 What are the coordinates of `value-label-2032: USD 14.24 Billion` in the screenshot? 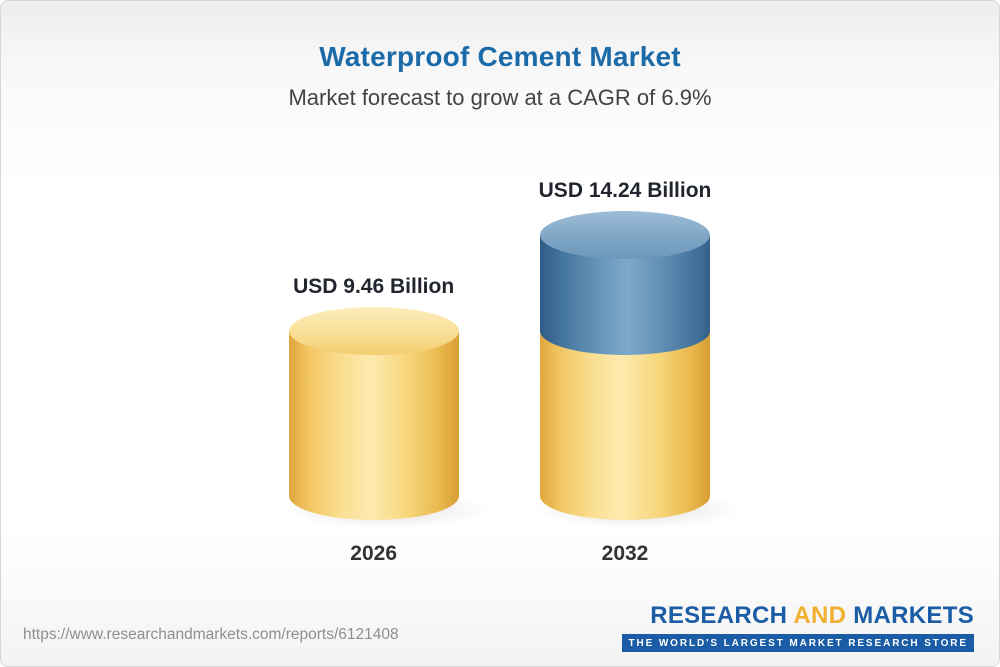 It's located at (625, 191).